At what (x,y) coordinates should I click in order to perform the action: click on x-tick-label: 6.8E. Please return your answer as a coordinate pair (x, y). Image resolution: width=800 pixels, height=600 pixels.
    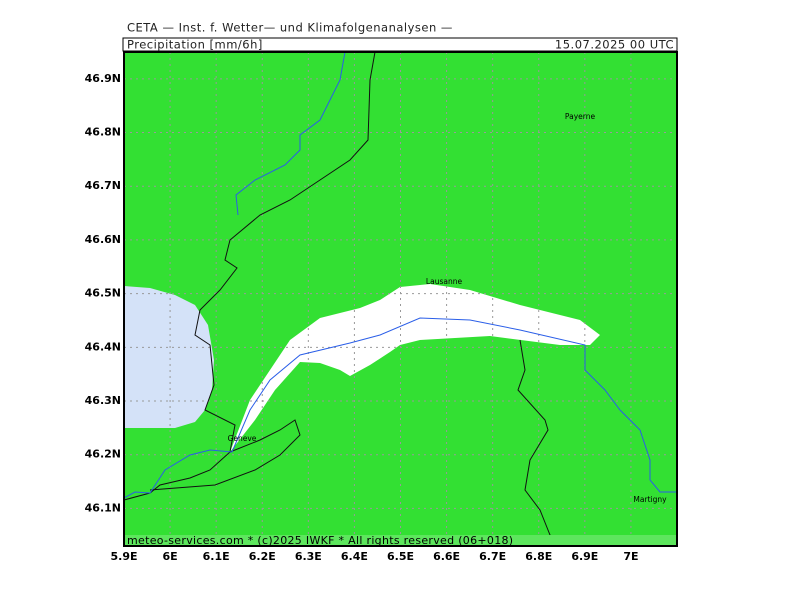
    Looking at the image, I should click on (538, 556).